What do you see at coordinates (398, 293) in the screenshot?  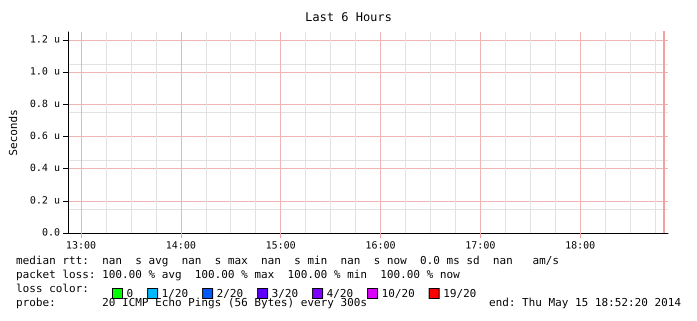 I see `legend-label: 10/20` at bounding box center [398, 293].